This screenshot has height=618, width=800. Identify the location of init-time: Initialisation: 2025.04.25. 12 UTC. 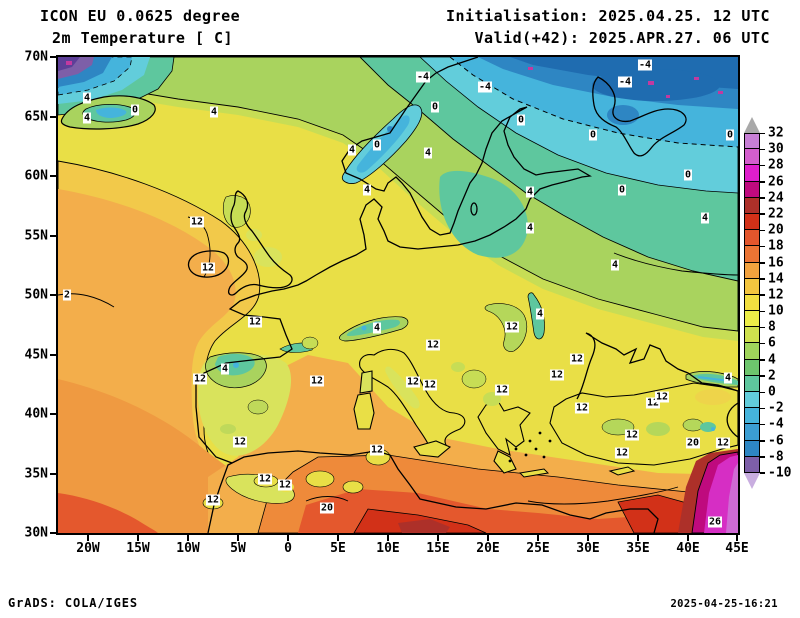
(607, 16).